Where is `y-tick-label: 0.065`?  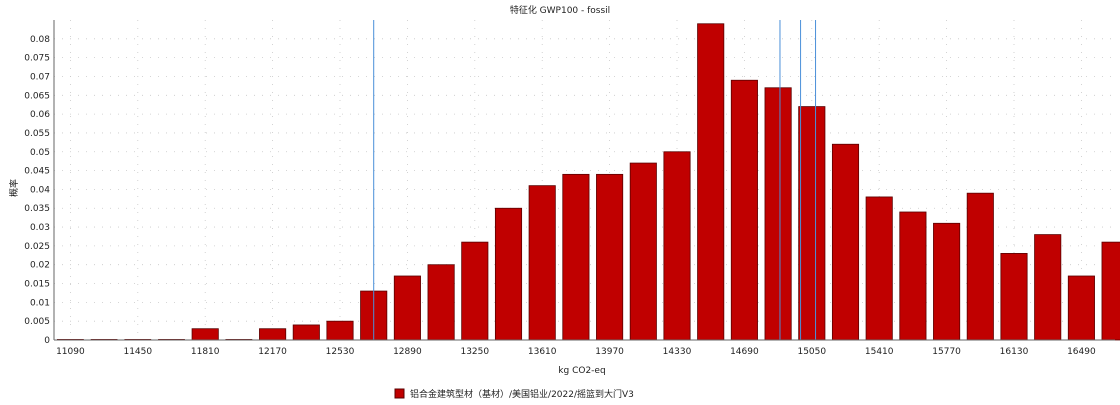
y-tick-label: 0.065 is located at coordinates (37, 96).